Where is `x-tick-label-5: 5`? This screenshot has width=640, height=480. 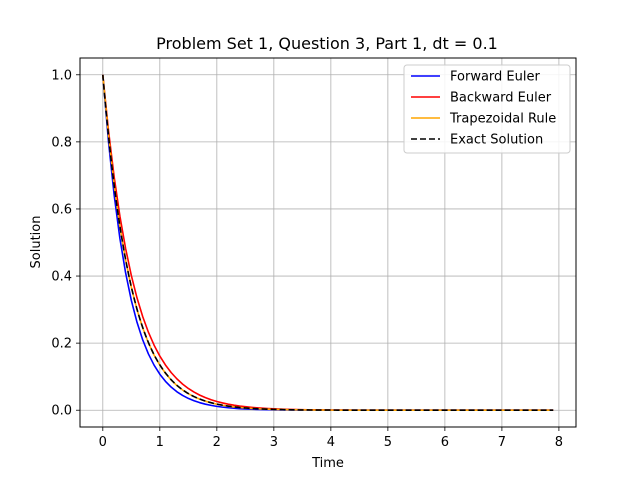
x-tick-label-5: 5 is located at coordinates (388, 442).